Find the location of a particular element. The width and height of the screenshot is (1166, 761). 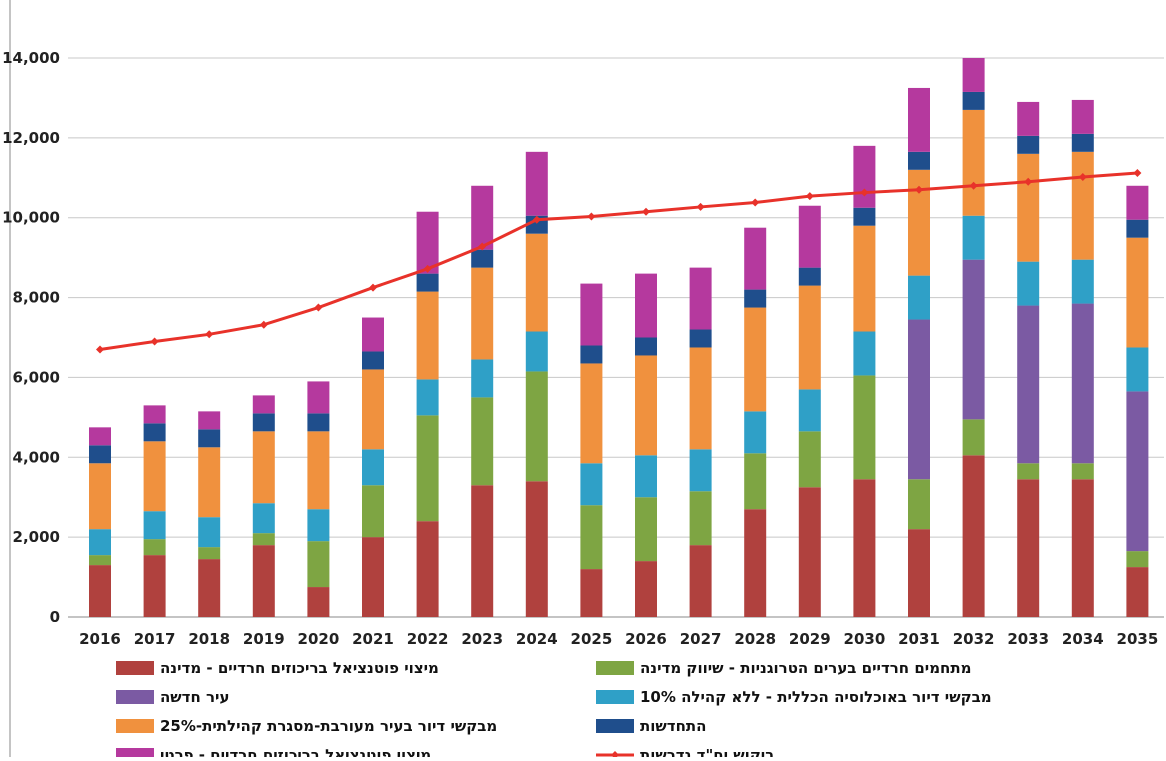

x-tick-label: 2032 is located at coordinates (974, 639).